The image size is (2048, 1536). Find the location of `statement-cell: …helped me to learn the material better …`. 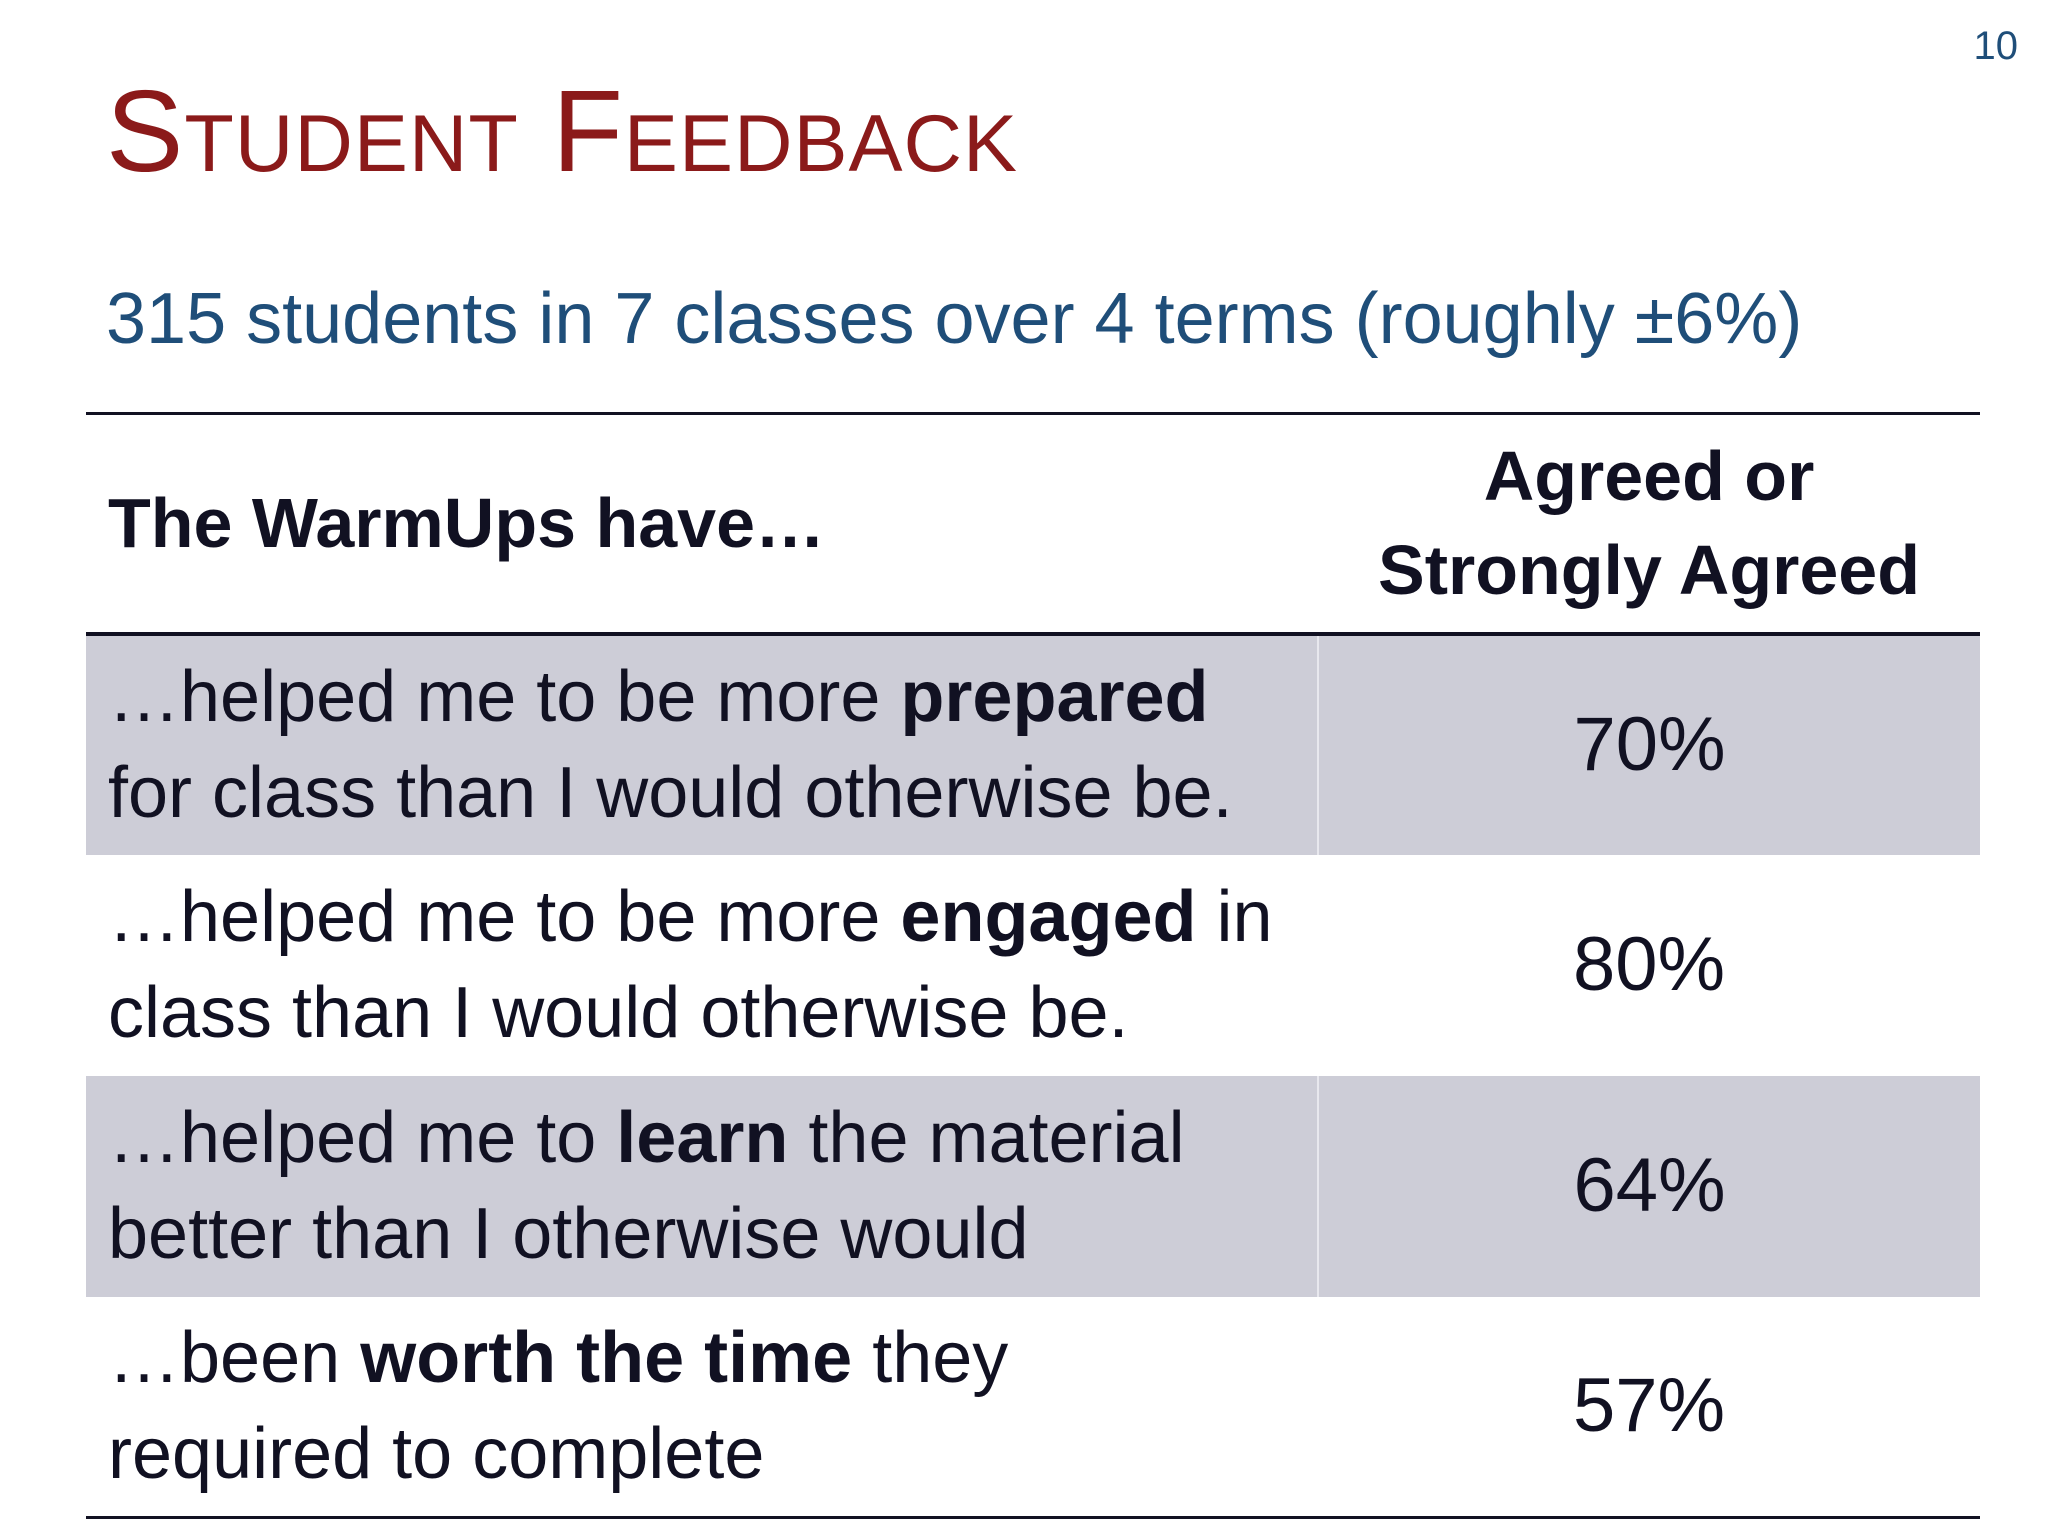

statement-cell: …helped me to learn the material better … is located at coordinates (702, 1186).